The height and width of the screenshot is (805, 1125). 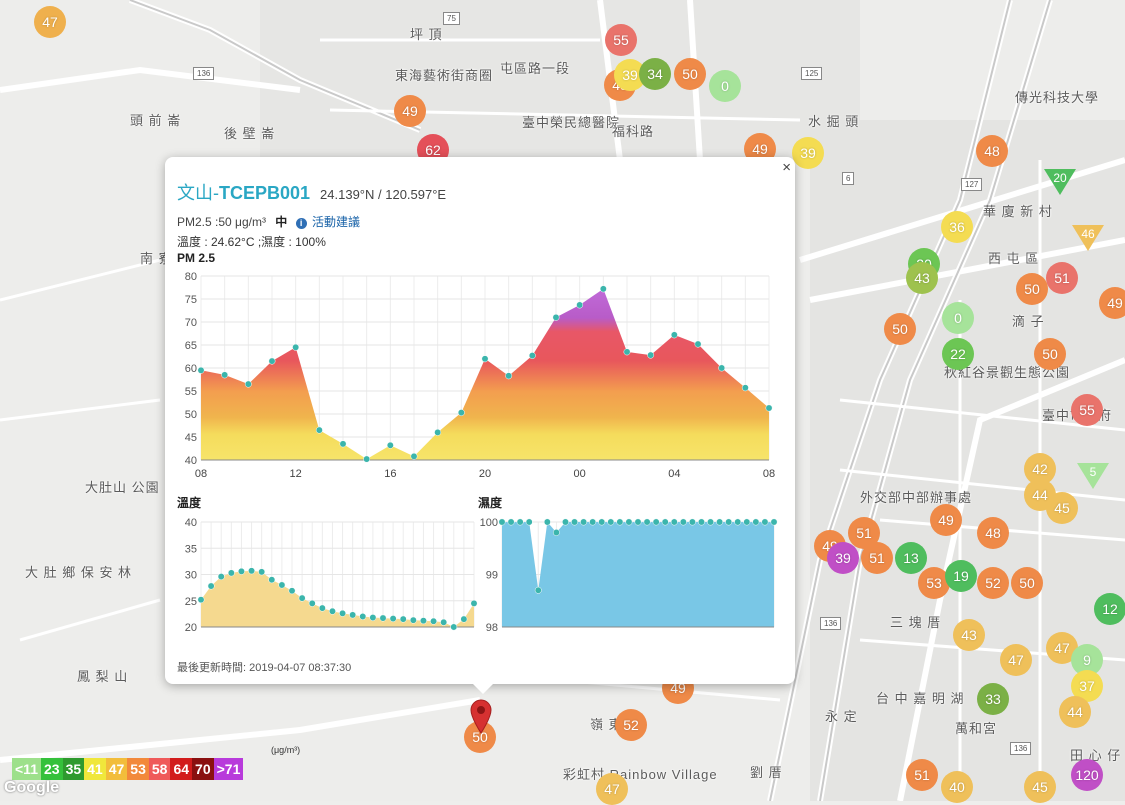 What do you see at coordinates (331, 574) in the screenshot?
I see `temperature-chart: 20 25 30 35 40` at bounding box center [331, 574].